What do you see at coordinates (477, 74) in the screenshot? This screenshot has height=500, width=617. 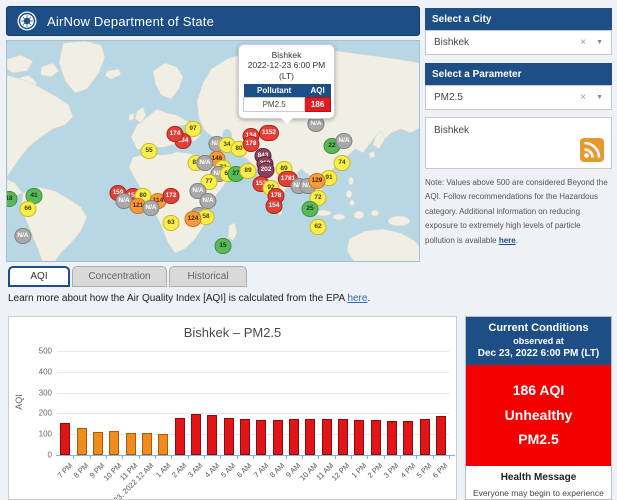 I see `select-parameter-label-text: Select a Parameter` at bounding box center [477, 74].